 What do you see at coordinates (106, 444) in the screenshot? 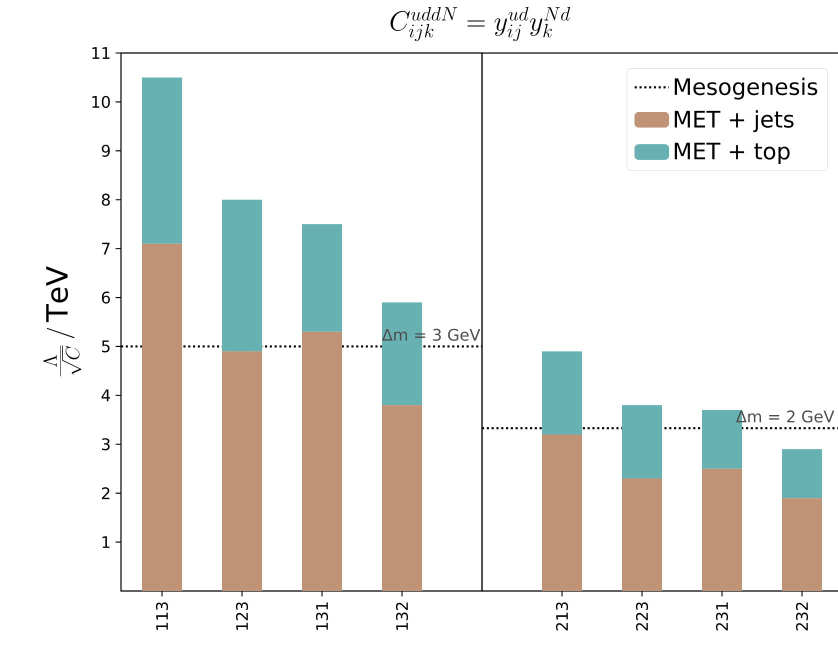
I see `y-tick-label: 3` at bounding box center [106, 444].